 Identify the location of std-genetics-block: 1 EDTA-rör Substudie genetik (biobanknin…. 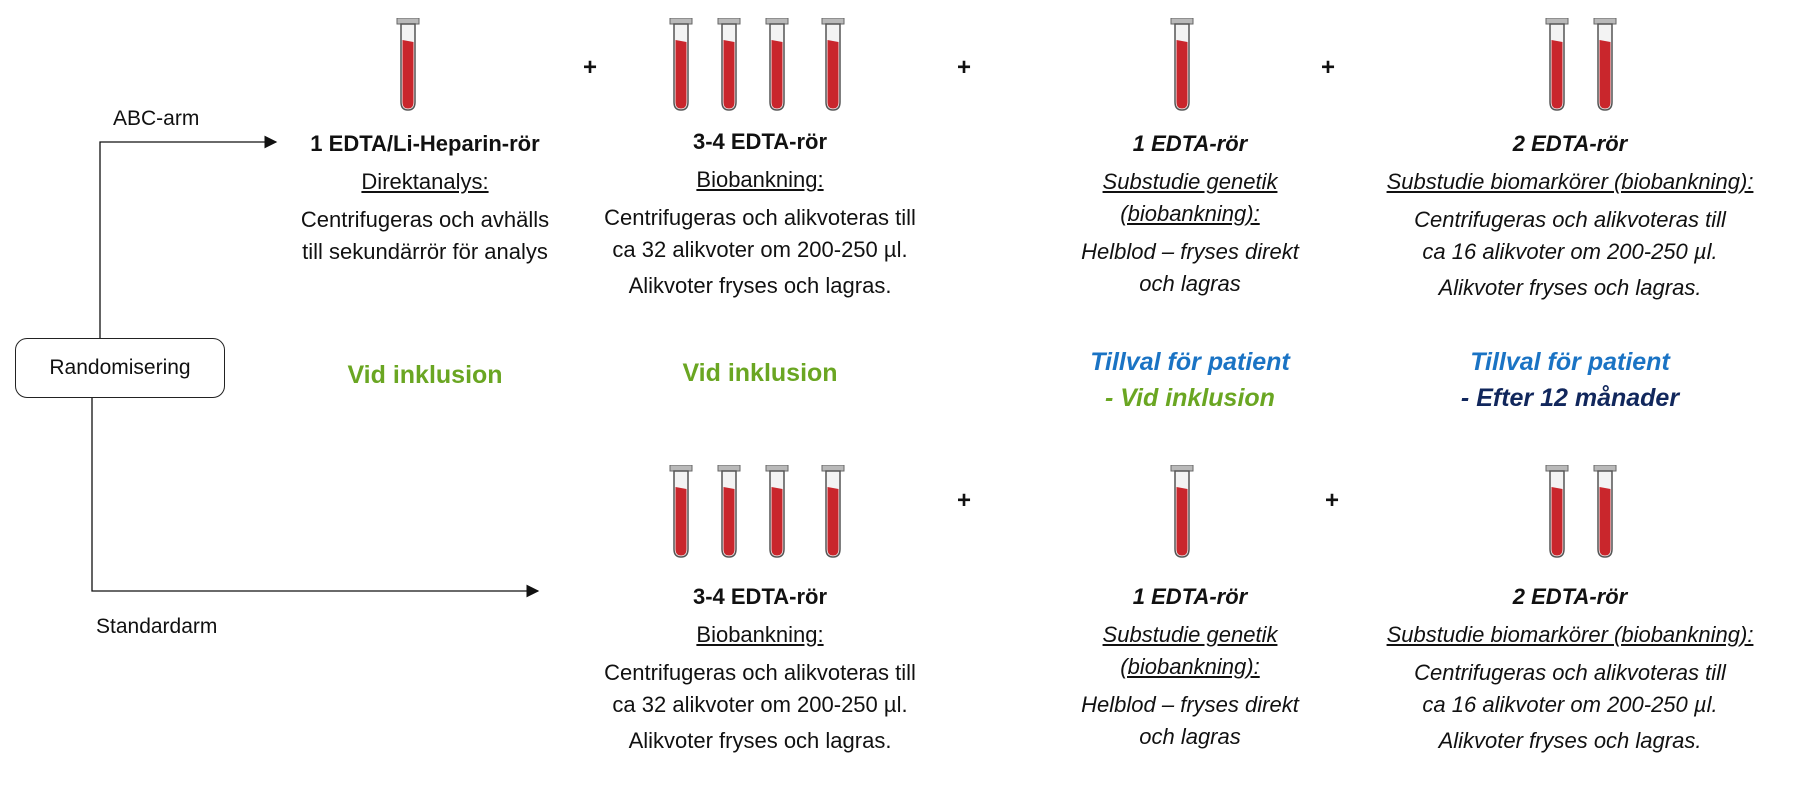
(1190, 666).